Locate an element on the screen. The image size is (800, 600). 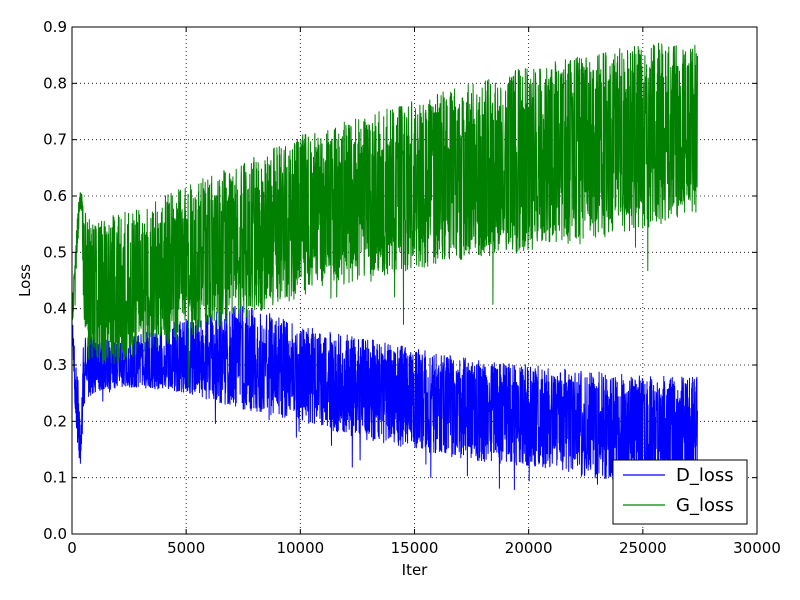
y-tick-label: 0.4 is located at coordinates (55, 309).